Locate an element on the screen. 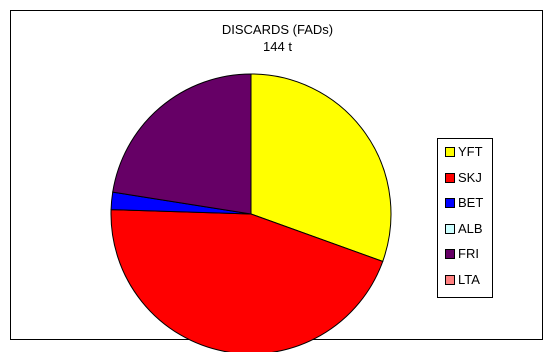 This screenshot has width=555, height=352. legend-item-lta: LTA is located at coordinates (462, 279).